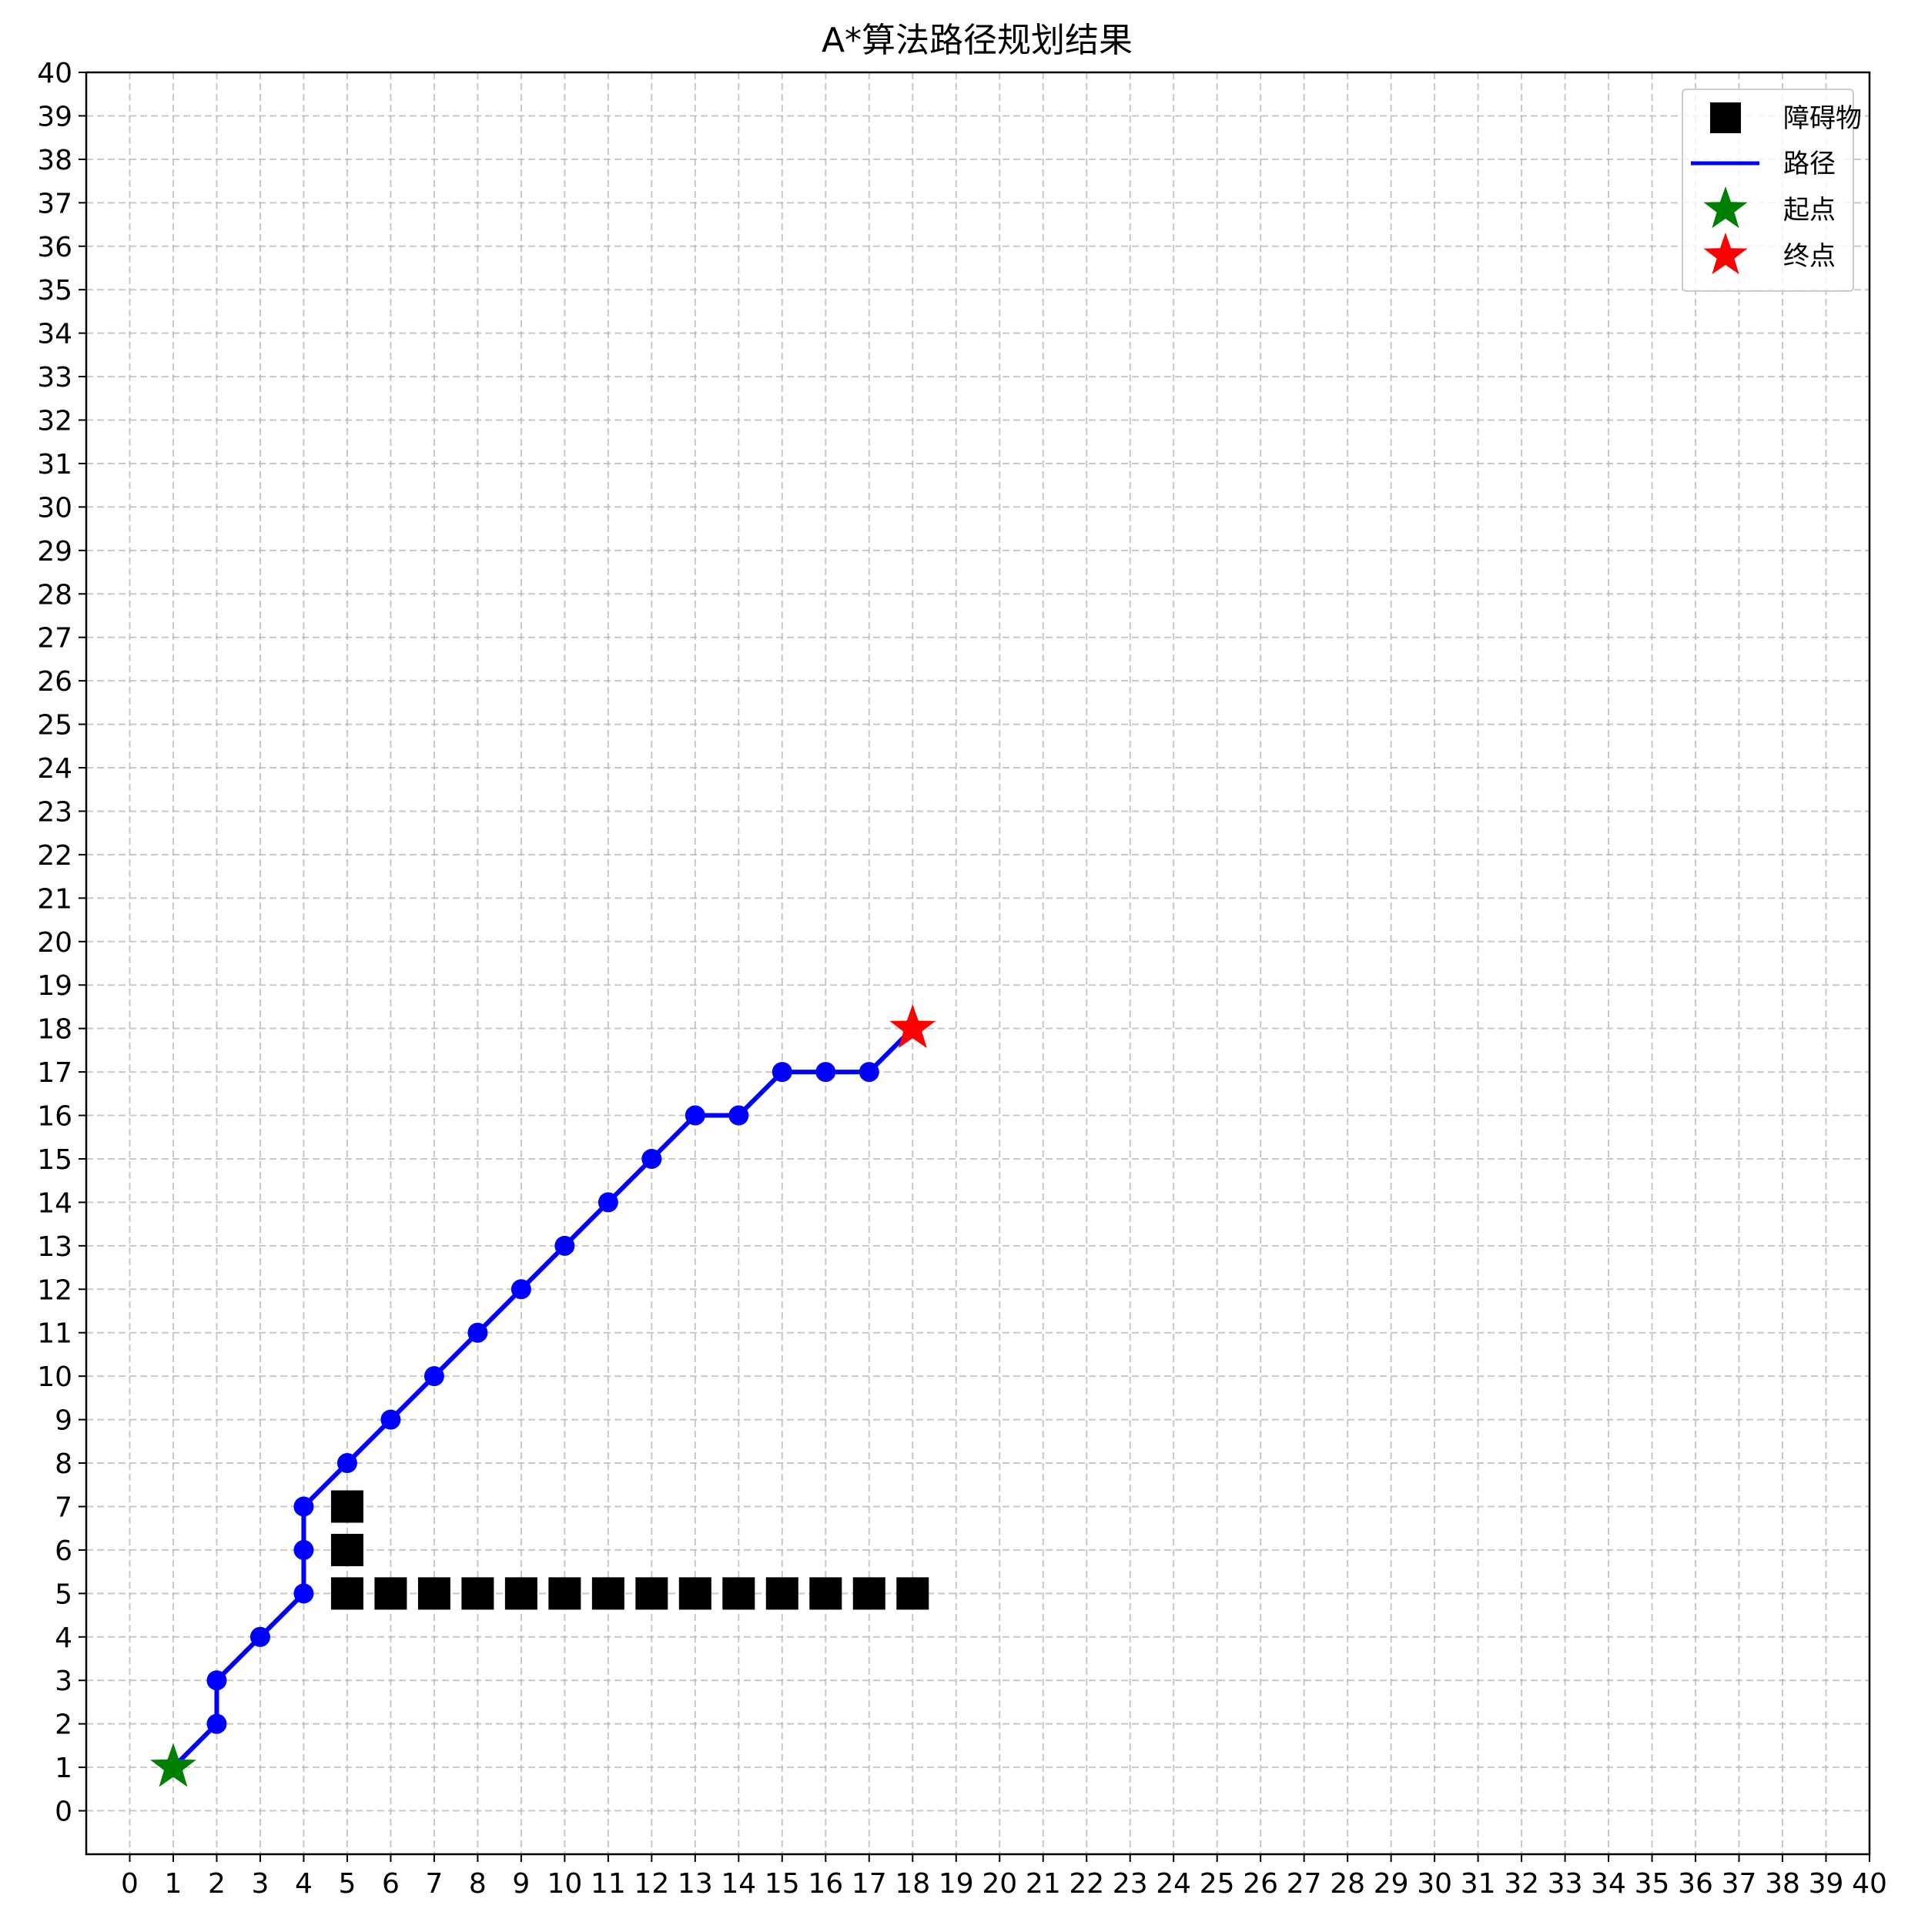  I want to click on legend-start-star-icon, so click(1725, 208).